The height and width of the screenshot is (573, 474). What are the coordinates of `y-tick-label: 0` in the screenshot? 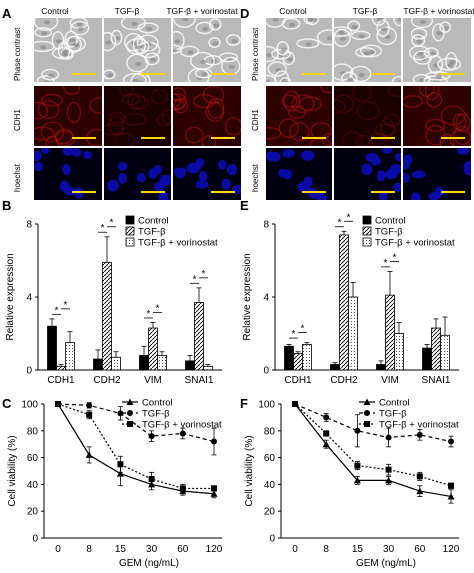 It's located at (272, 539).